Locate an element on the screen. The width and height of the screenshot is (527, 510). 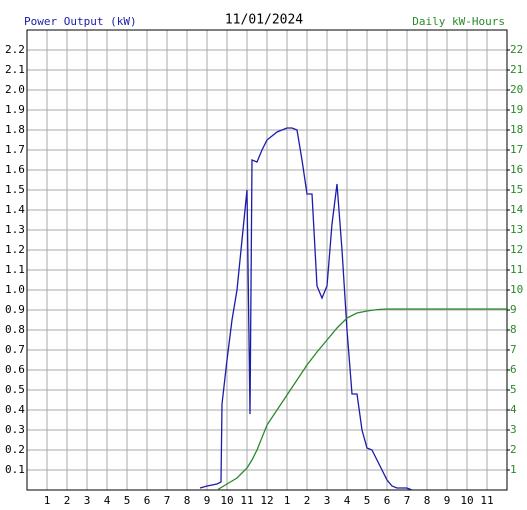
y2-tick-label: 4 is located at coordinates (513, 409).